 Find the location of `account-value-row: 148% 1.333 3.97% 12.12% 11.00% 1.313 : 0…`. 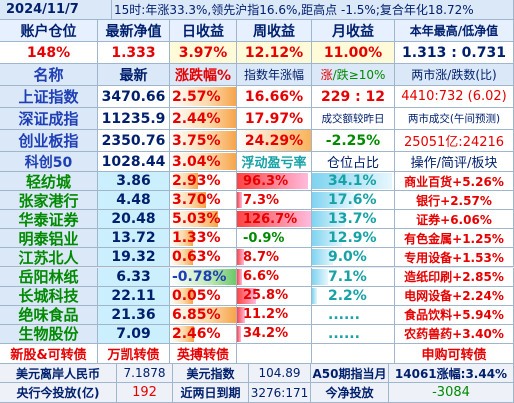

account-value-row: 148% 1.333 3.97% 12.12% 11.00% 1.313 : 0… is located at coordinates (257, 53).